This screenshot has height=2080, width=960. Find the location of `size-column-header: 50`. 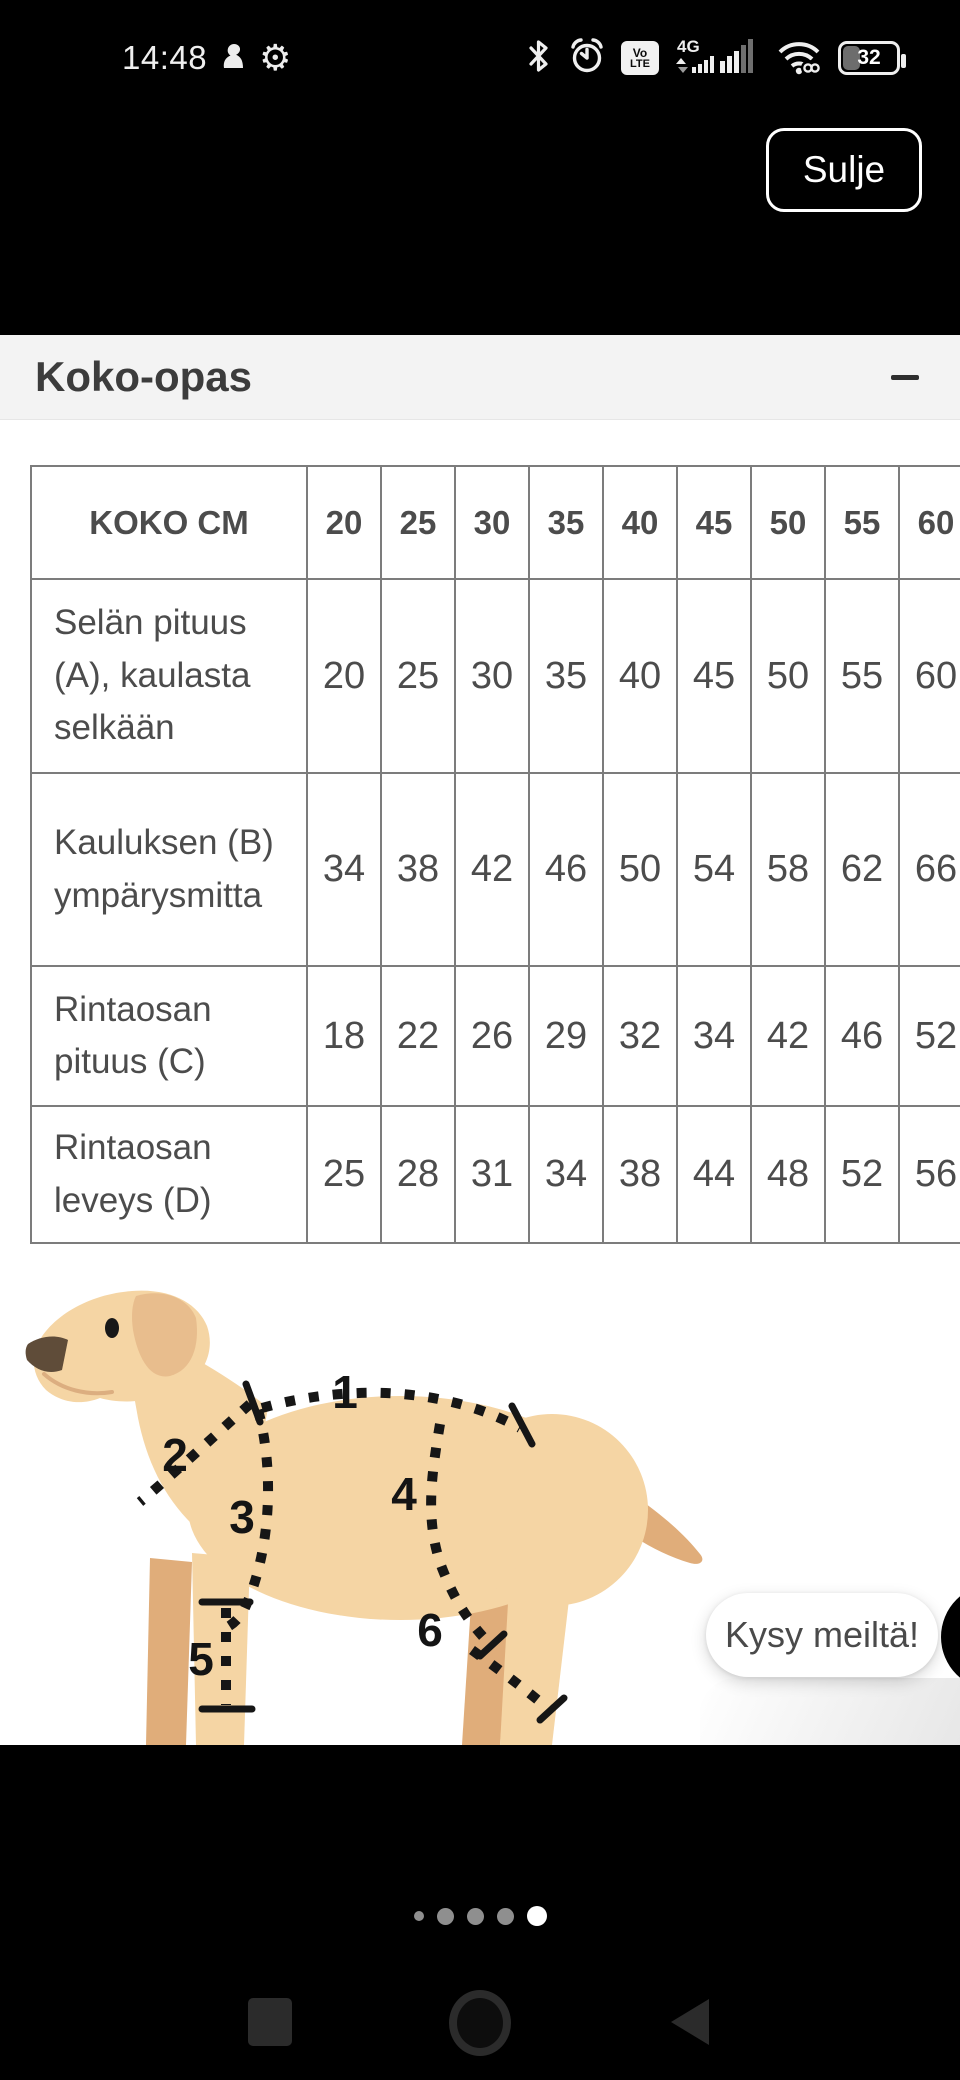

size-column-header: 50 is located at coordinates (788, 522).